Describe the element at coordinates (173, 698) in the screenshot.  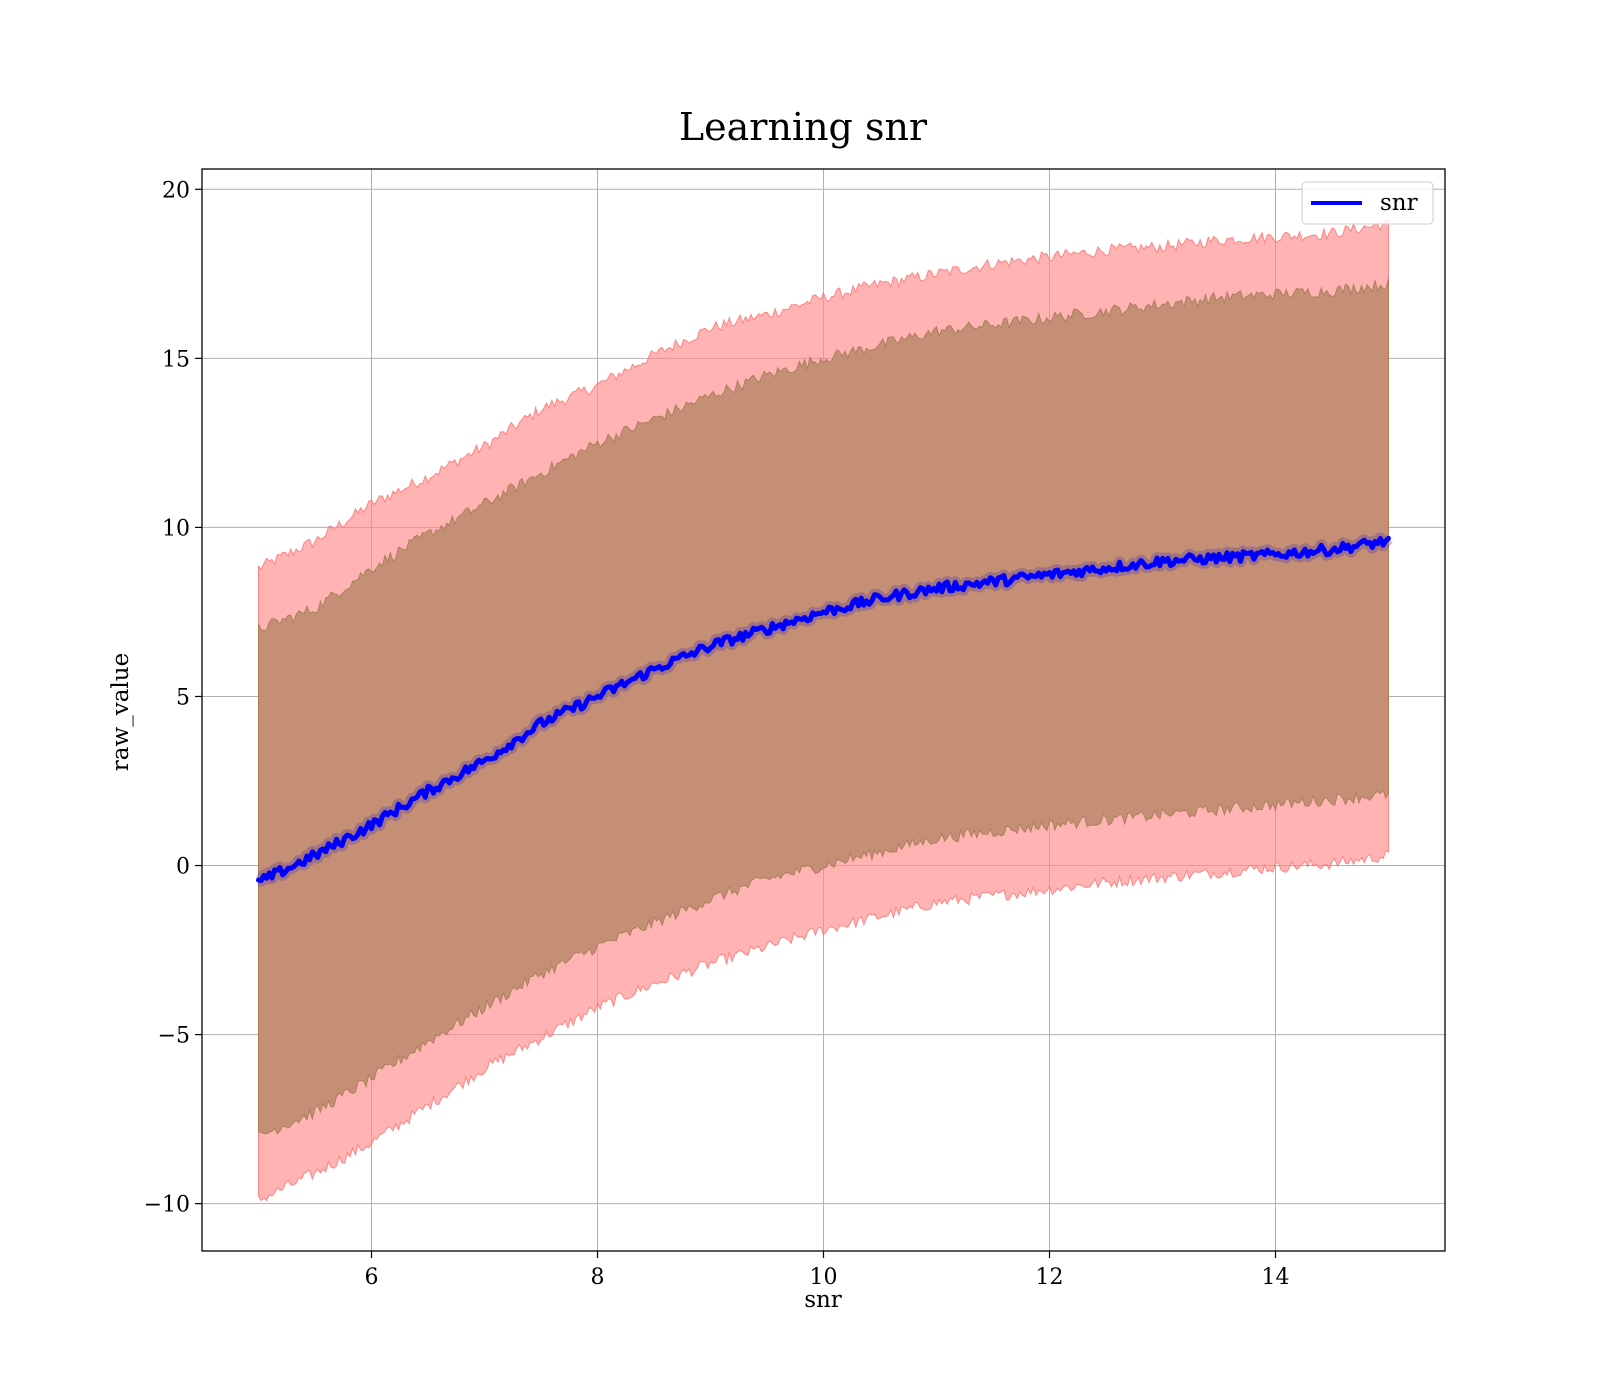
I see `y-axis-ticks: −10 −5 0 5 10 15 20` at that location.